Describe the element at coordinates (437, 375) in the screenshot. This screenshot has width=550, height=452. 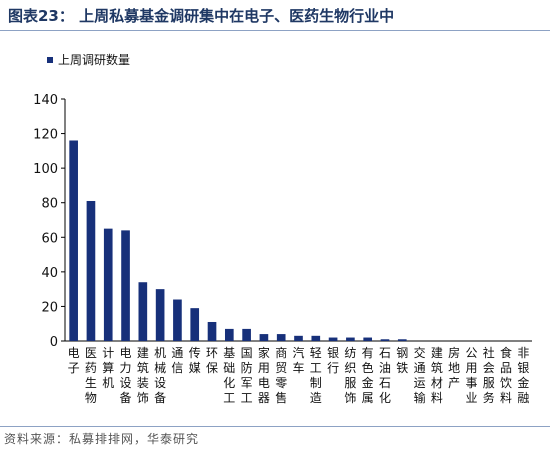
I see `x-tick-label: 建筑材料` at that location.